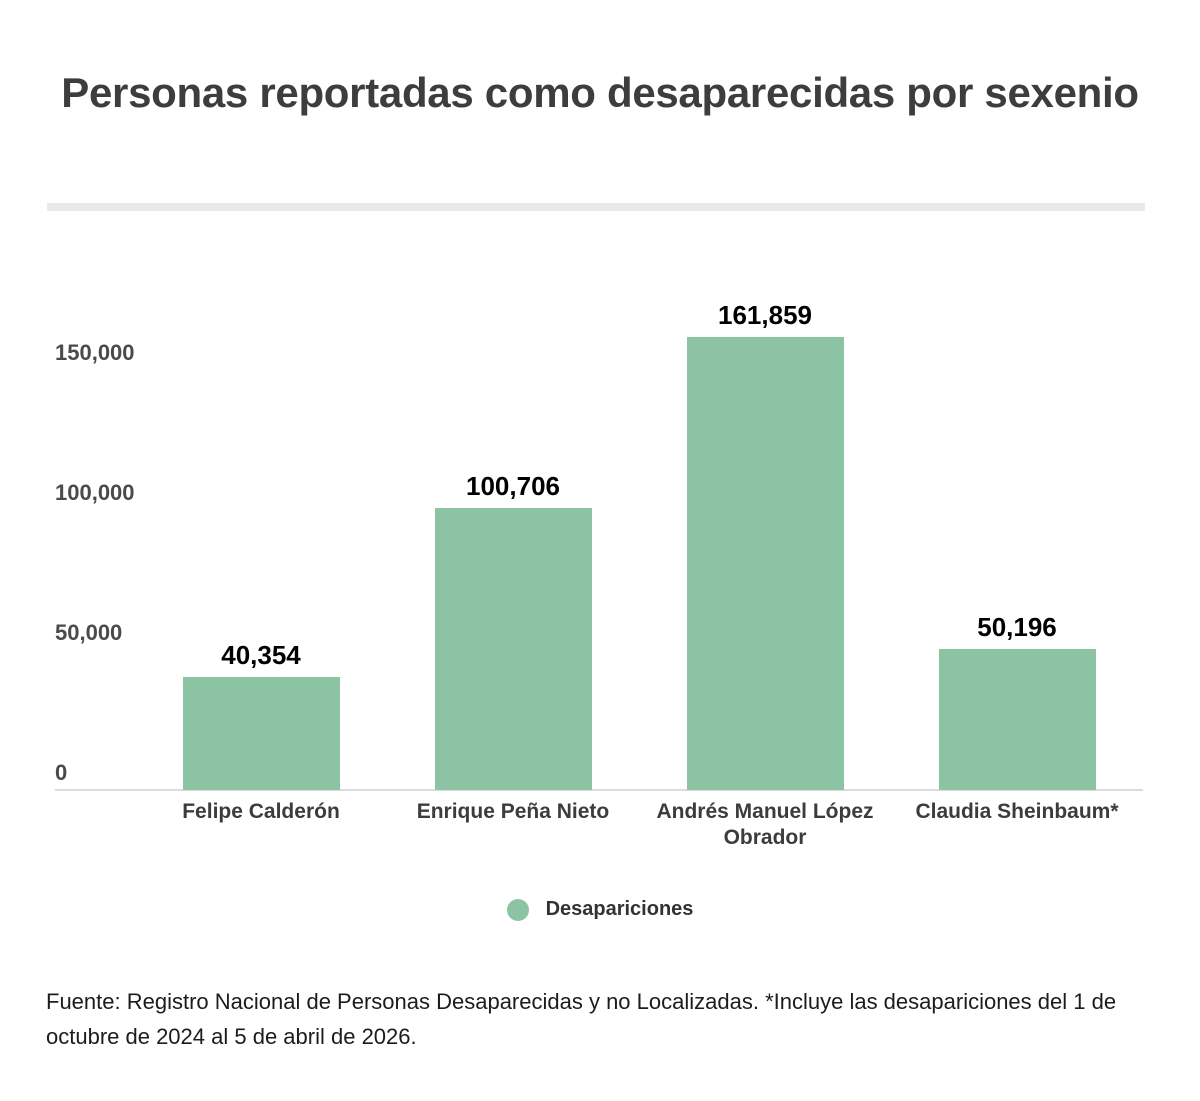 The height and width of the screenshot is (1101, 1200). Describe the element at coordinates (765, 315) in the screenshot. I see `bar-value-label: 161,859` at that location.